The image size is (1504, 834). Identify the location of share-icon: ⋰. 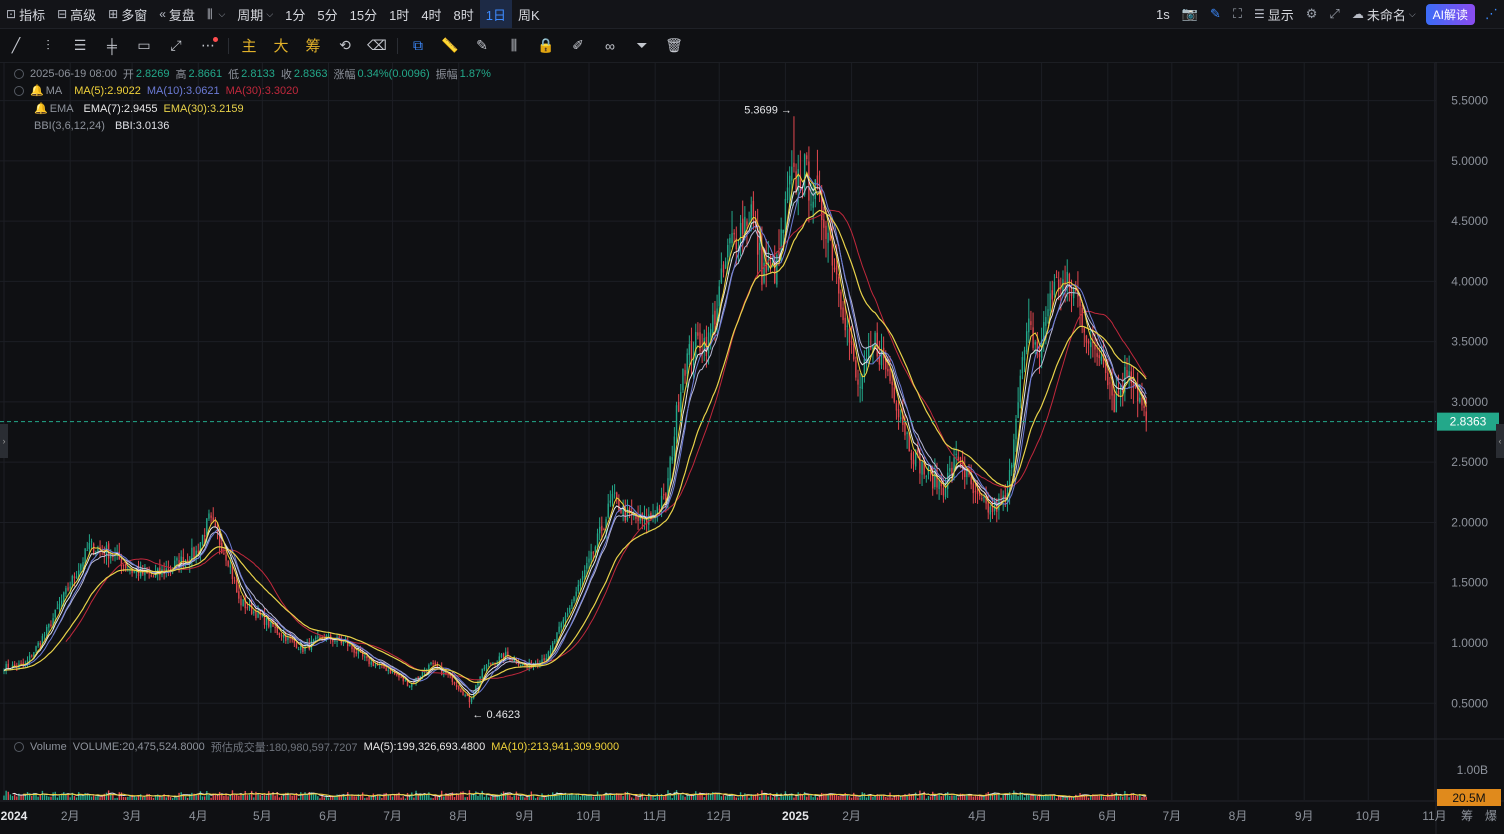
(1491, 14).